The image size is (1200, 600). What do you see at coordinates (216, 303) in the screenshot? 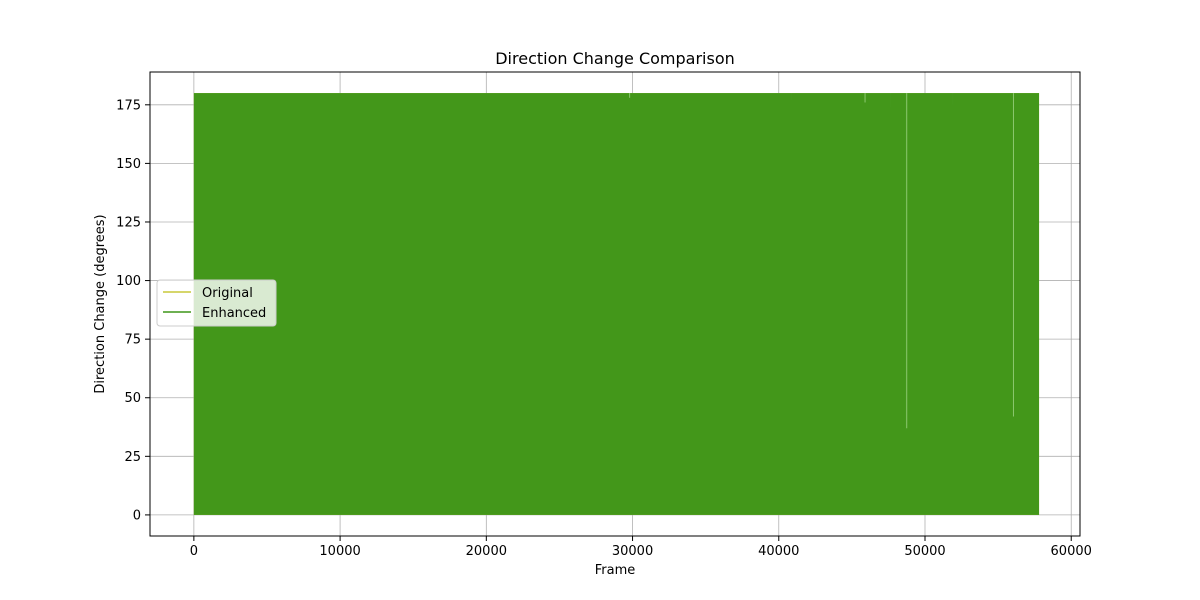
I see `legend: Original Enhanced` at bounding box center [216, 303].